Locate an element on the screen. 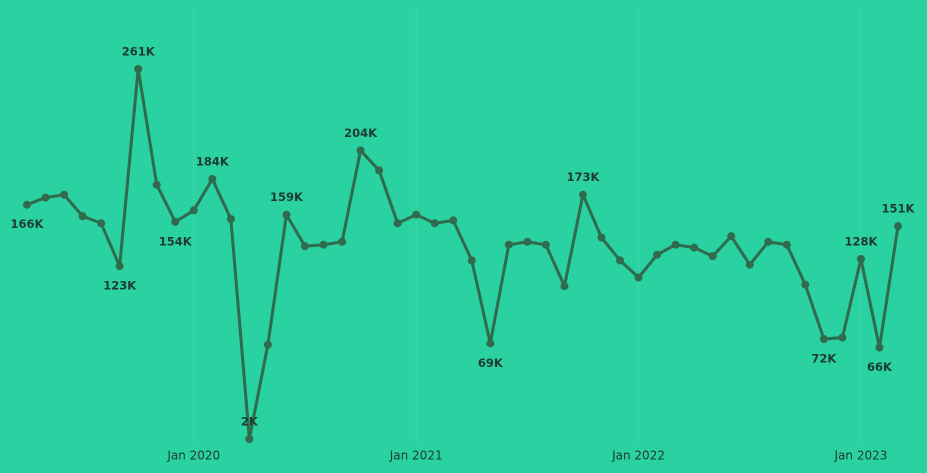 The width and height of the screenshot is (927, 473). x-tick-label: Jan 2020 is located at coordinates (193, 456).